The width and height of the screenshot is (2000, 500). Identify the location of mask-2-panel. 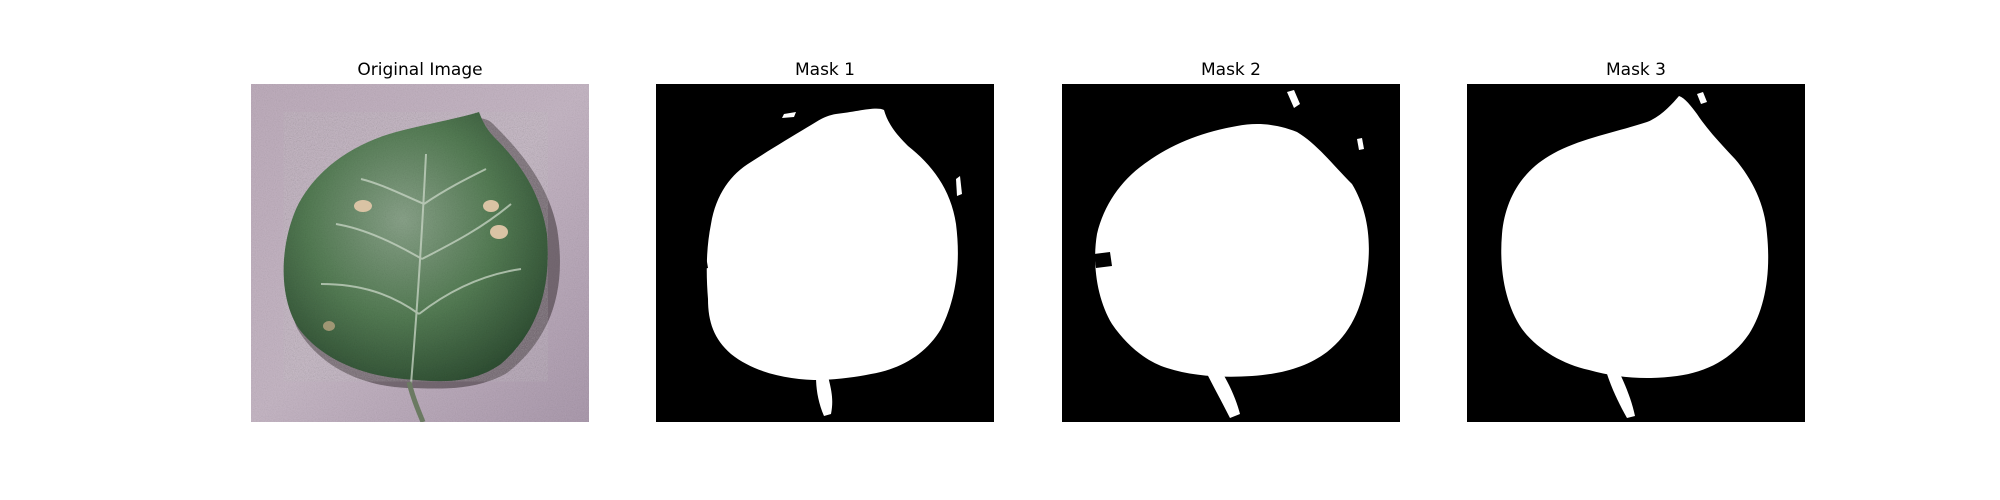
(1231, 253).